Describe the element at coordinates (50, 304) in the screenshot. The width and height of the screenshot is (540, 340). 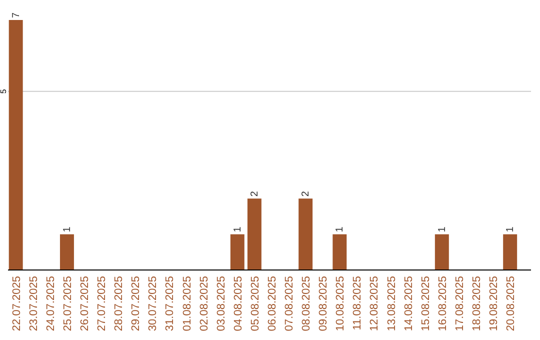
I see `x-tick-label: 24.07.2025` at that location.